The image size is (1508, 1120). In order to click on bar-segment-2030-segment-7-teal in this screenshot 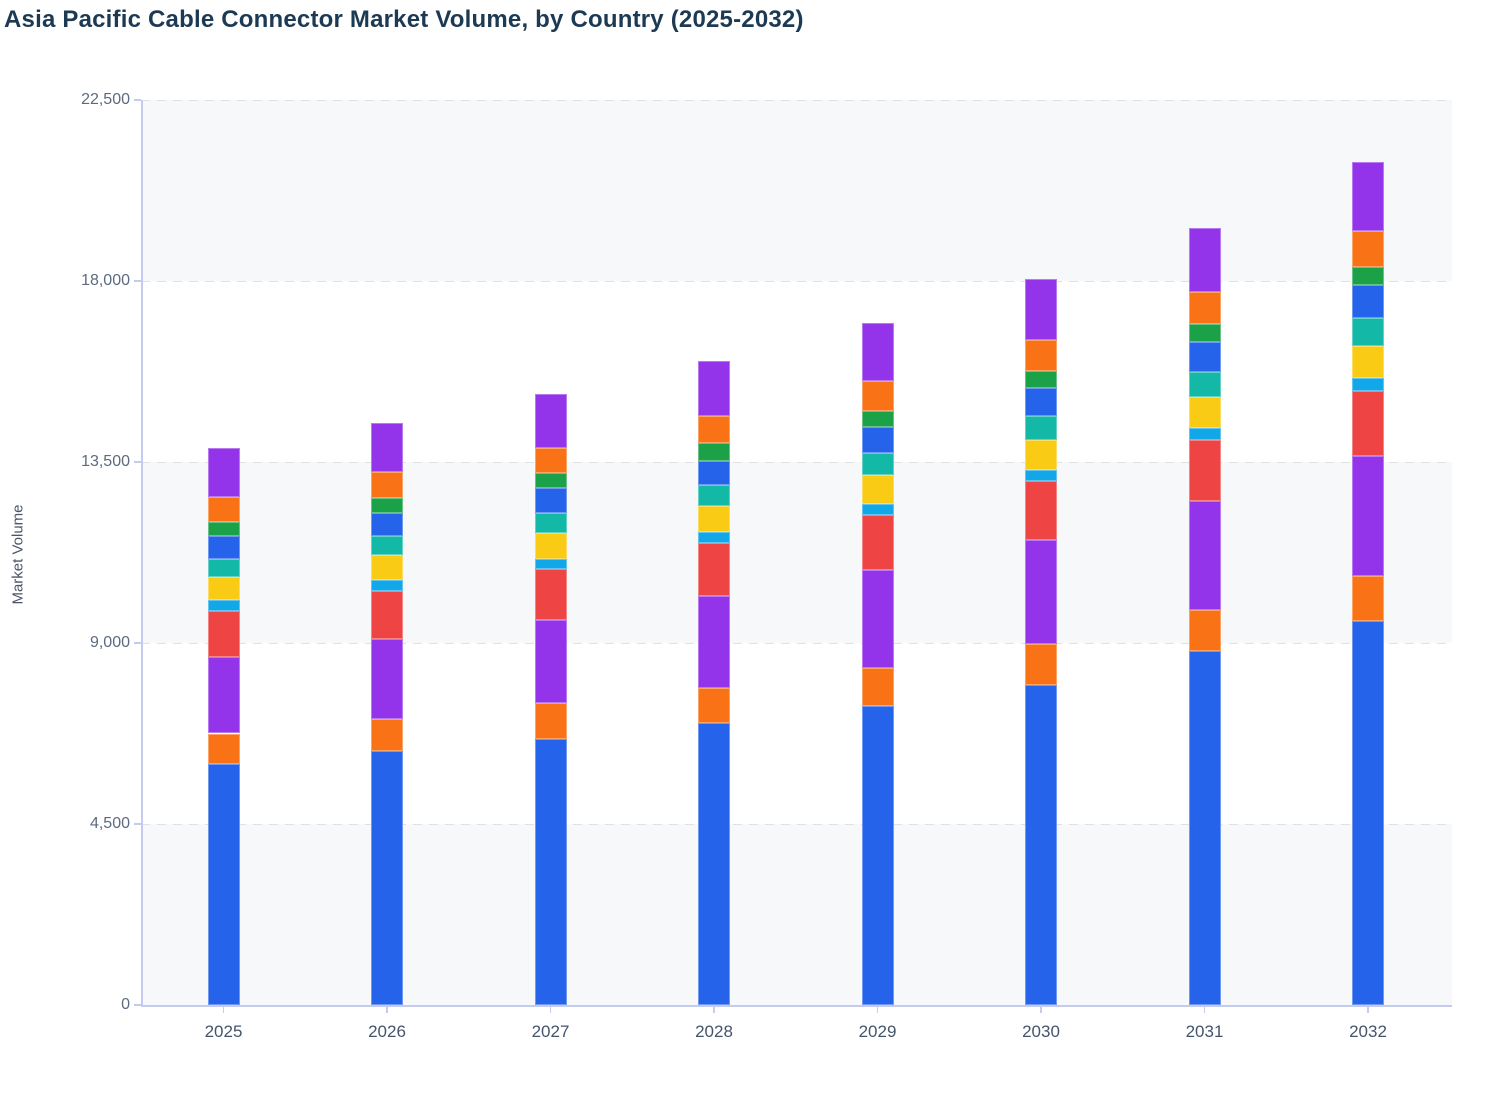, I will do `click(1041, 428)`.